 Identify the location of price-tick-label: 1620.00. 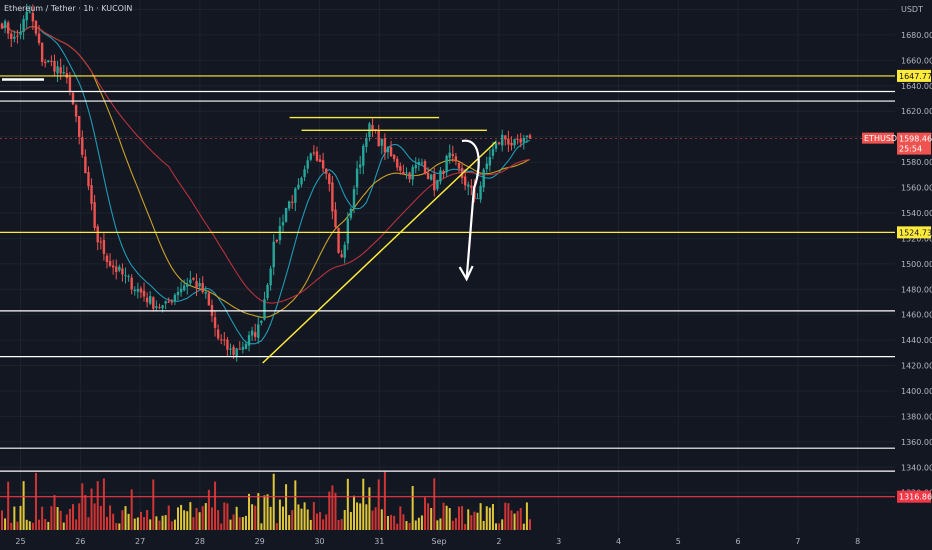
(916, 111).